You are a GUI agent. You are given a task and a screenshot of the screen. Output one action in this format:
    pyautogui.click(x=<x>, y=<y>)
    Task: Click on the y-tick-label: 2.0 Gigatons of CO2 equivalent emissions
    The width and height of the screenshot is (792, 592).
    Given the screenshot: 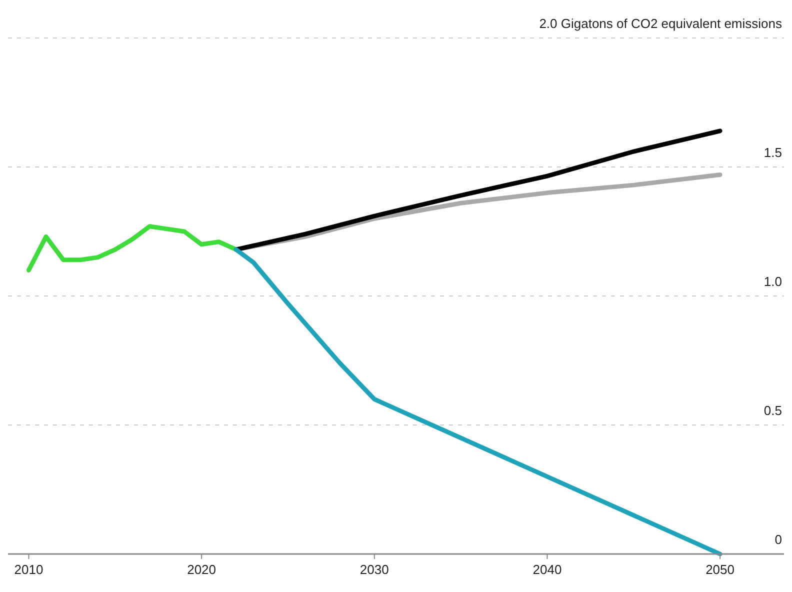 What is the action you would take?
    pyautogui.click(x=660, y=23)
    